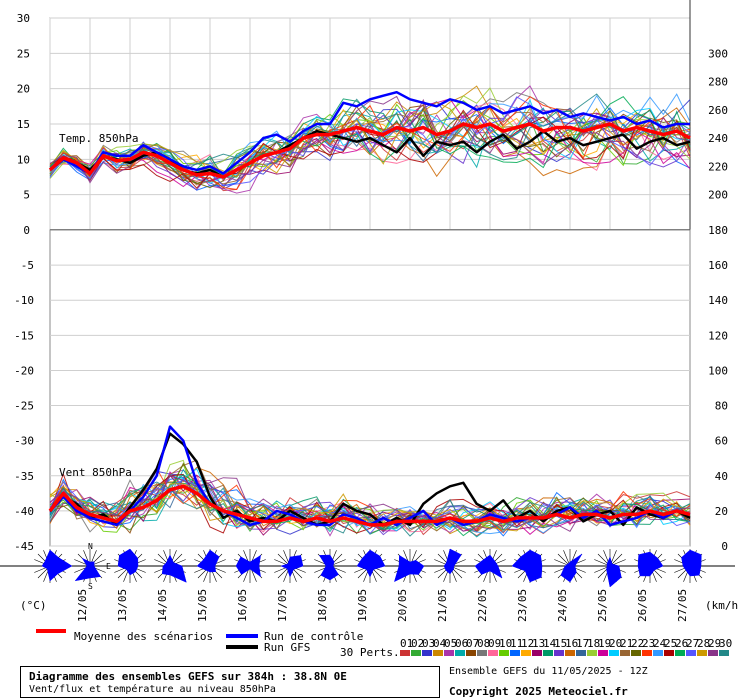  I want to click on compass-e-label: E, so click(108, 566).